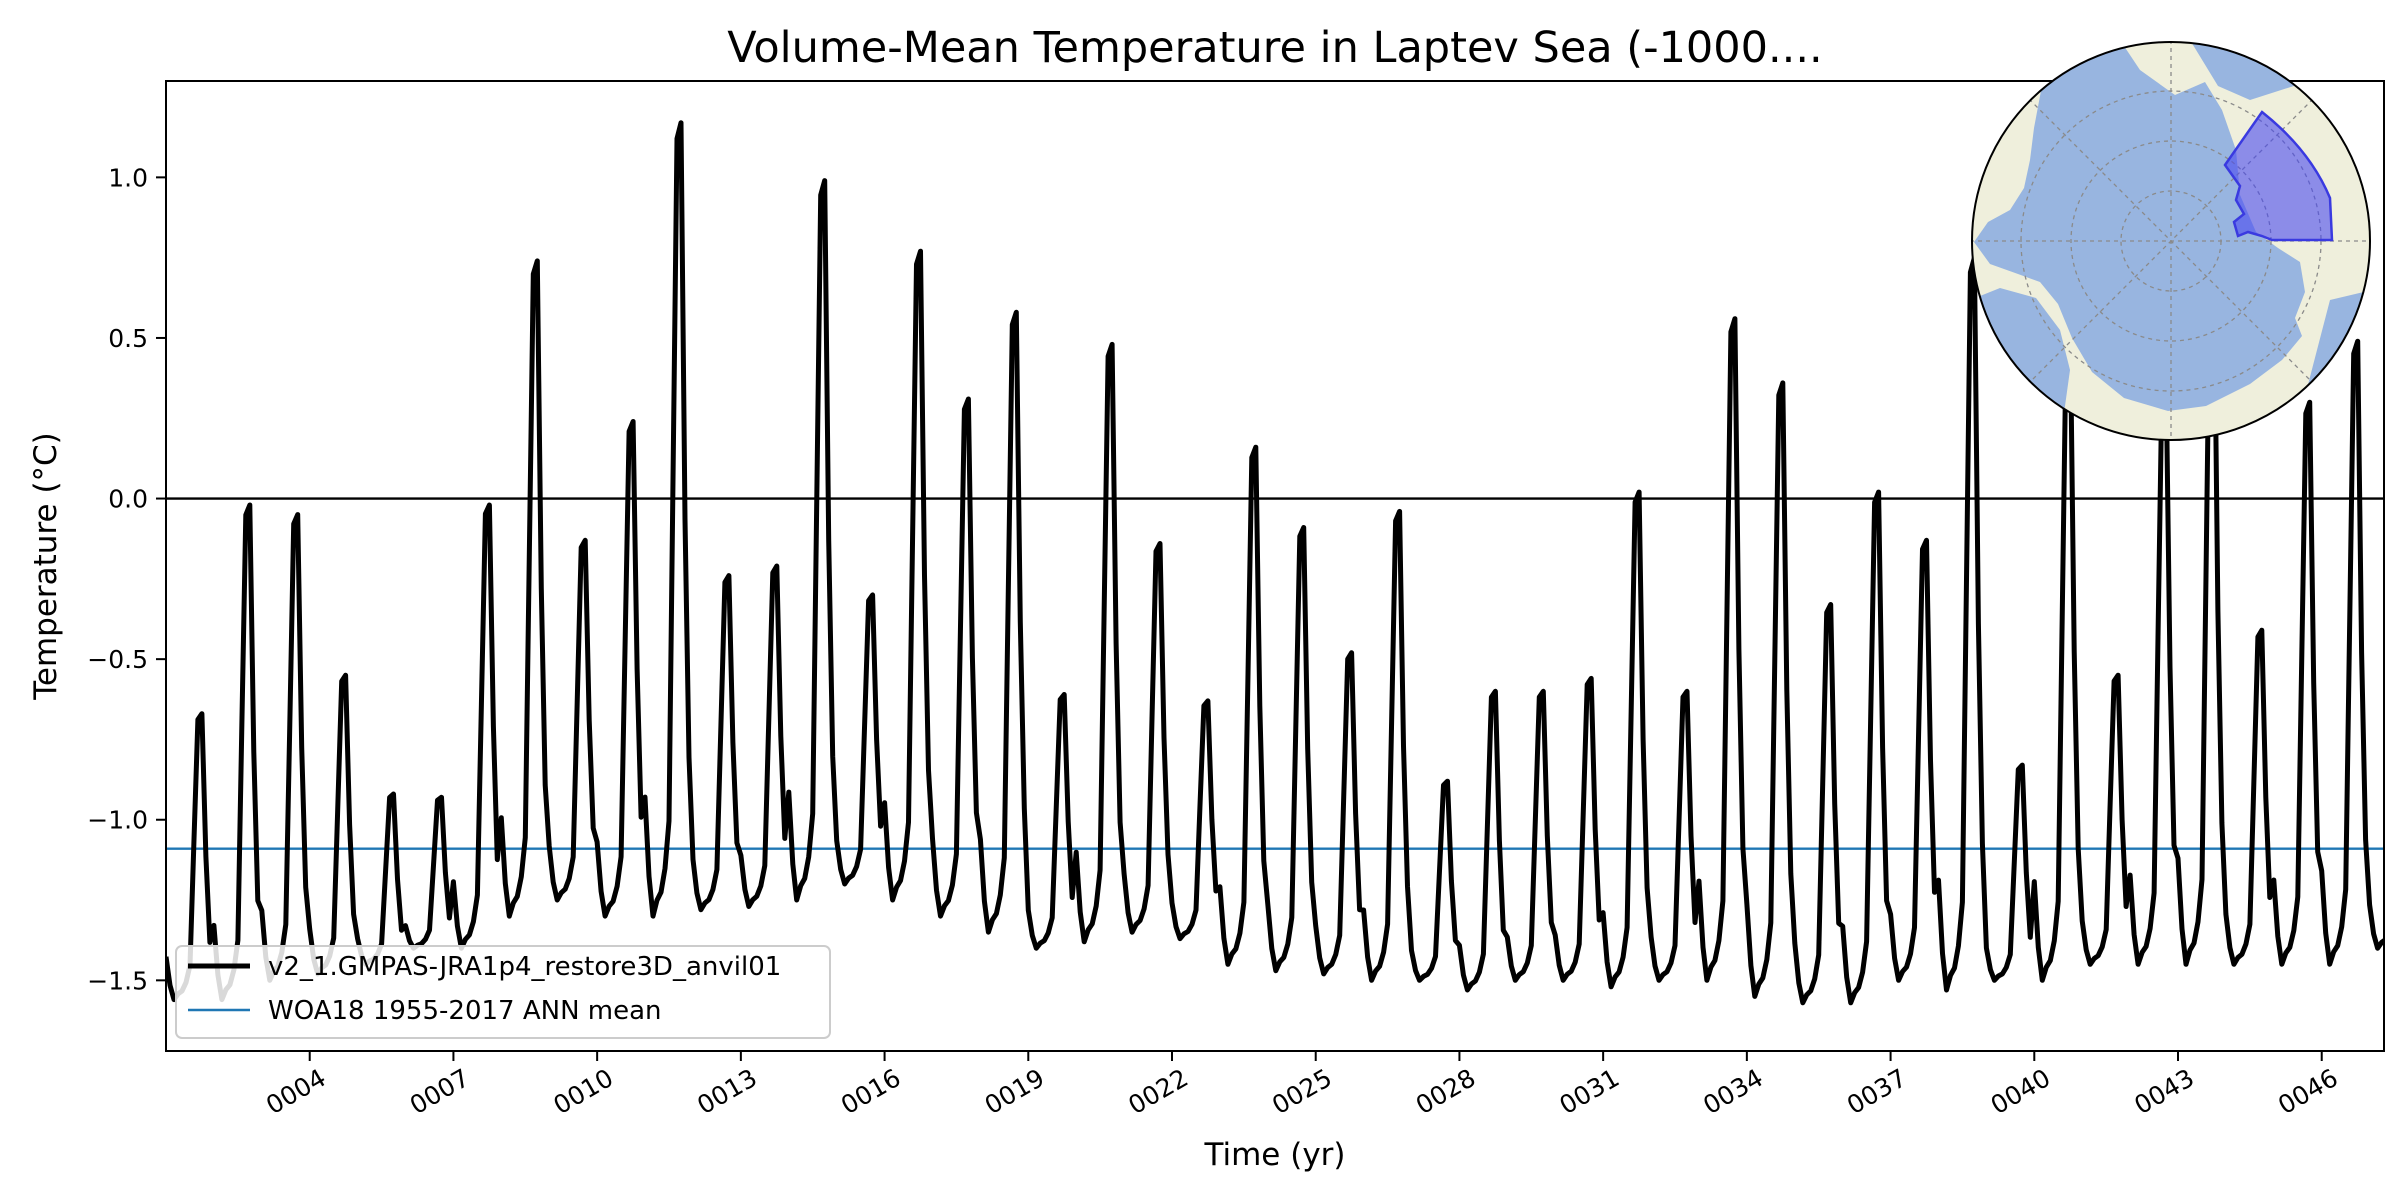 The width and height of the screenshot is (2400, 1200). I want to click on x-tick-label: 0025, so click(1302, 1091).